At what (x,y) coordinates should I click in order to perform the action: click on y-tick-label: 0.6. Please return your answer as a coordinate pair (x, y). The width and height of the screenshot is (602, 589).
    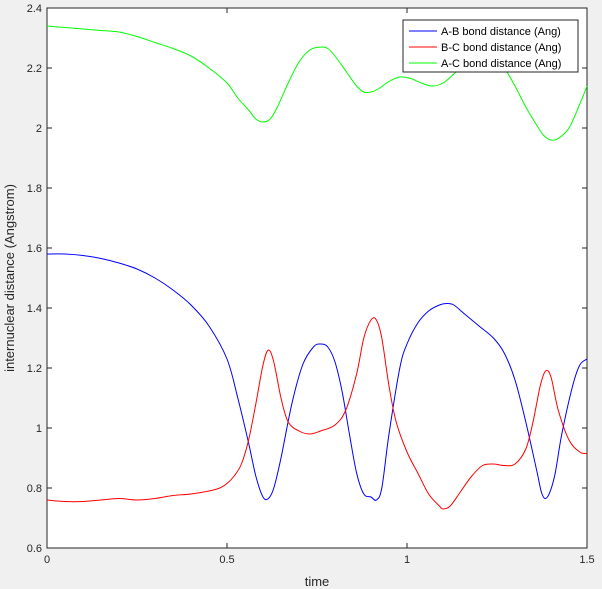
    Looking at the image, I should click on (34, 549).